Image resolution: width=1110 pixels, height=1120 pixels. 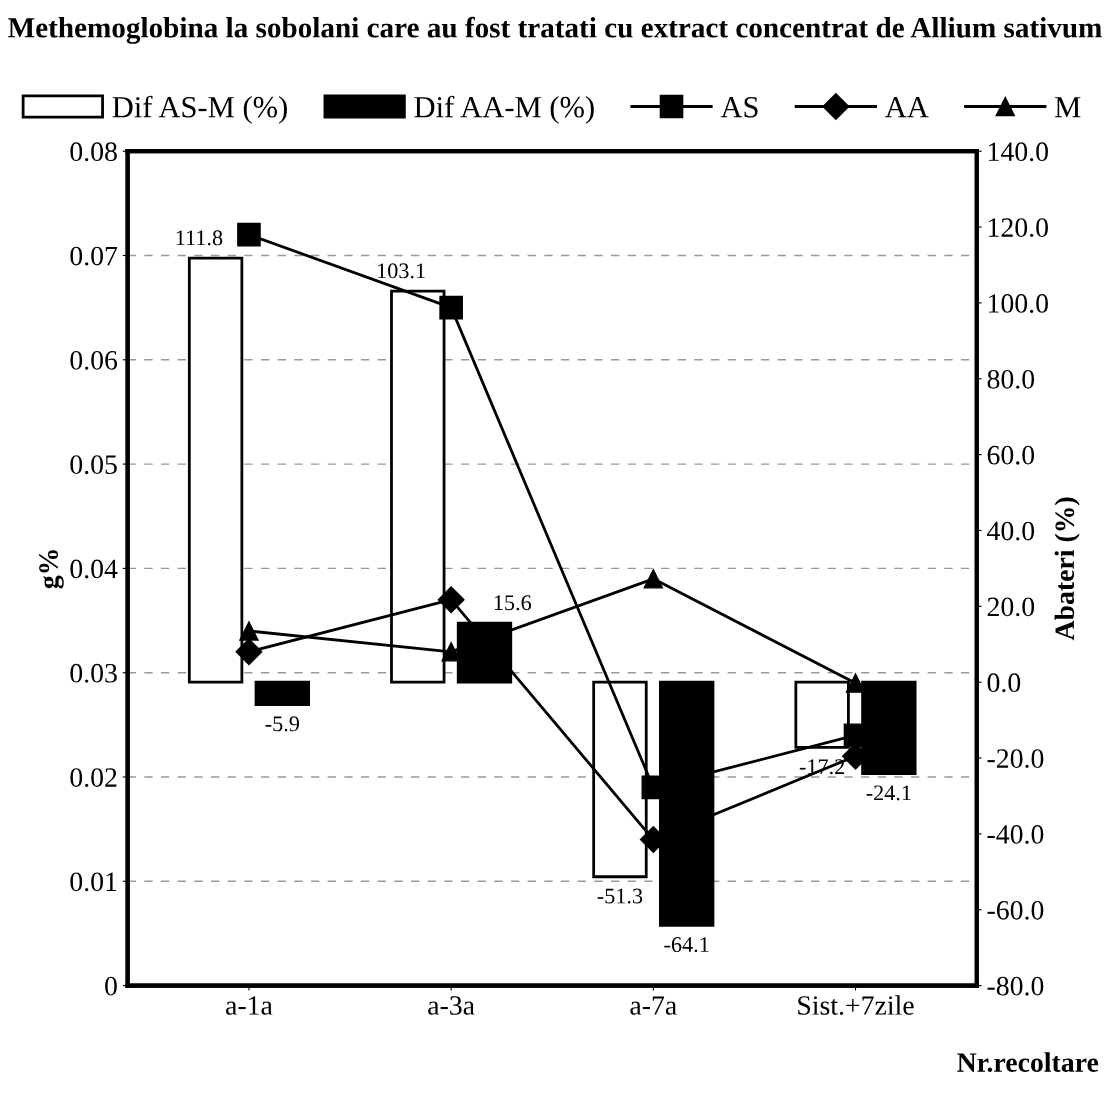 I want to click on y2-tick-label: -60.0, so click(x=1015, y=910).